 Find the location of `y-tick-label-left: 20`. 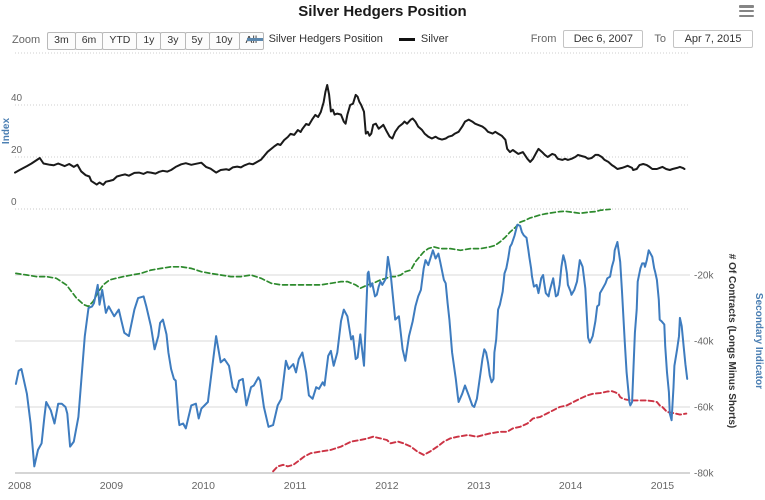

y-tick-label-left: 20 is located at coordinates (17, 150).